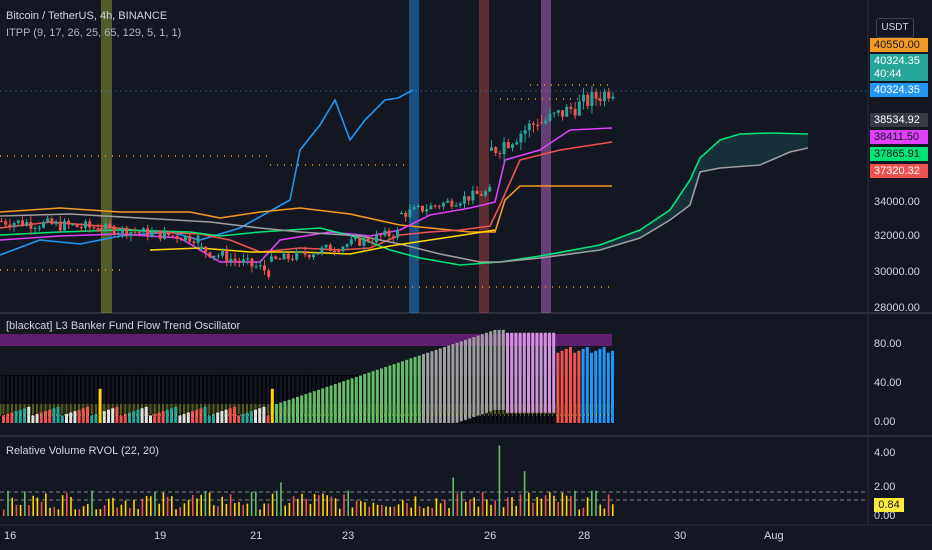 The height and width of the screenshot is (550, 932). I want to click on price-tick: 30000.00, so click(897, 272).